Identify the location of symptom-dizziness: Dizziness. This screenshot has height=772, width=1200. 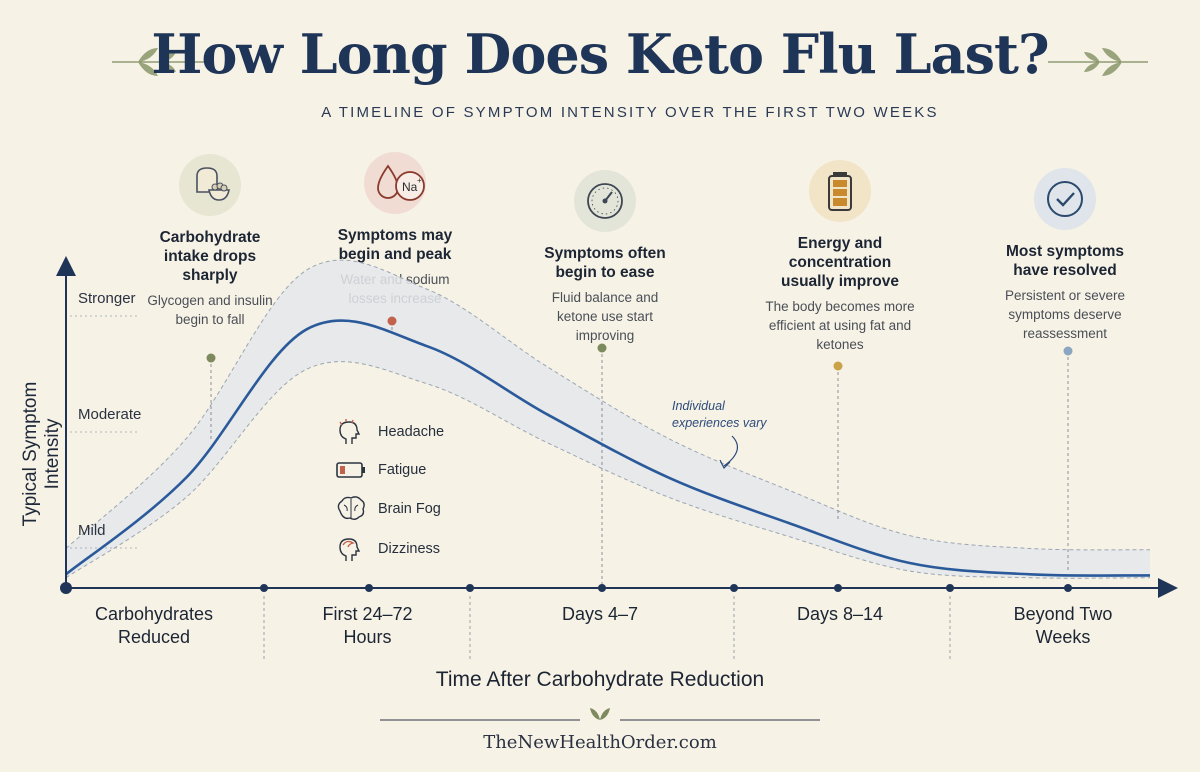
(387, 549).